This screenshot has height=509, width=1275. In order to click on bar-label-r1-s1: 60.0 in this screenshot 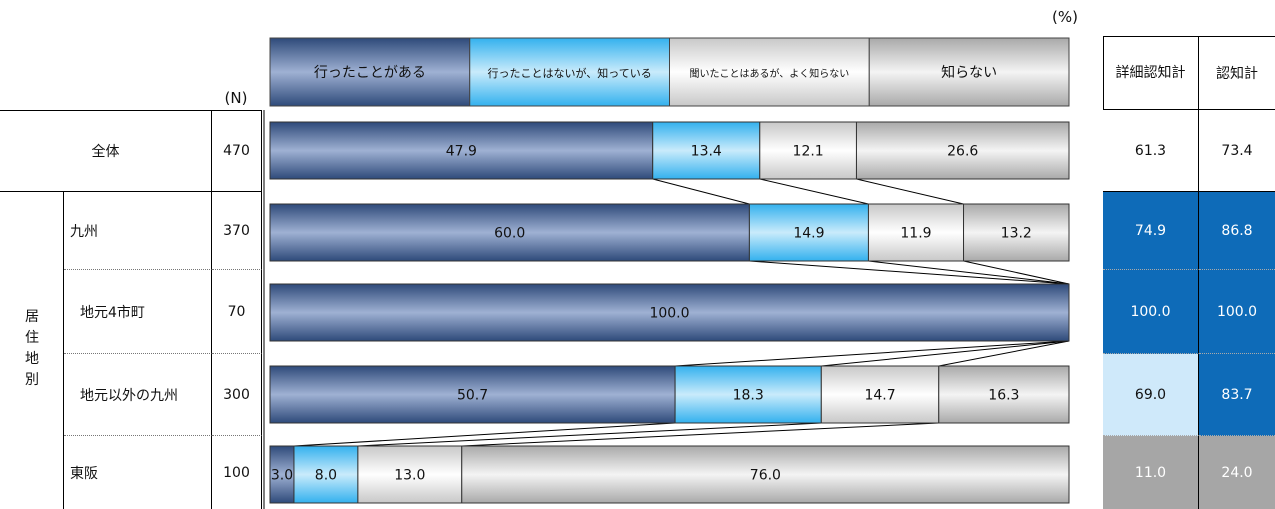, I will do `click(509, 234)`.